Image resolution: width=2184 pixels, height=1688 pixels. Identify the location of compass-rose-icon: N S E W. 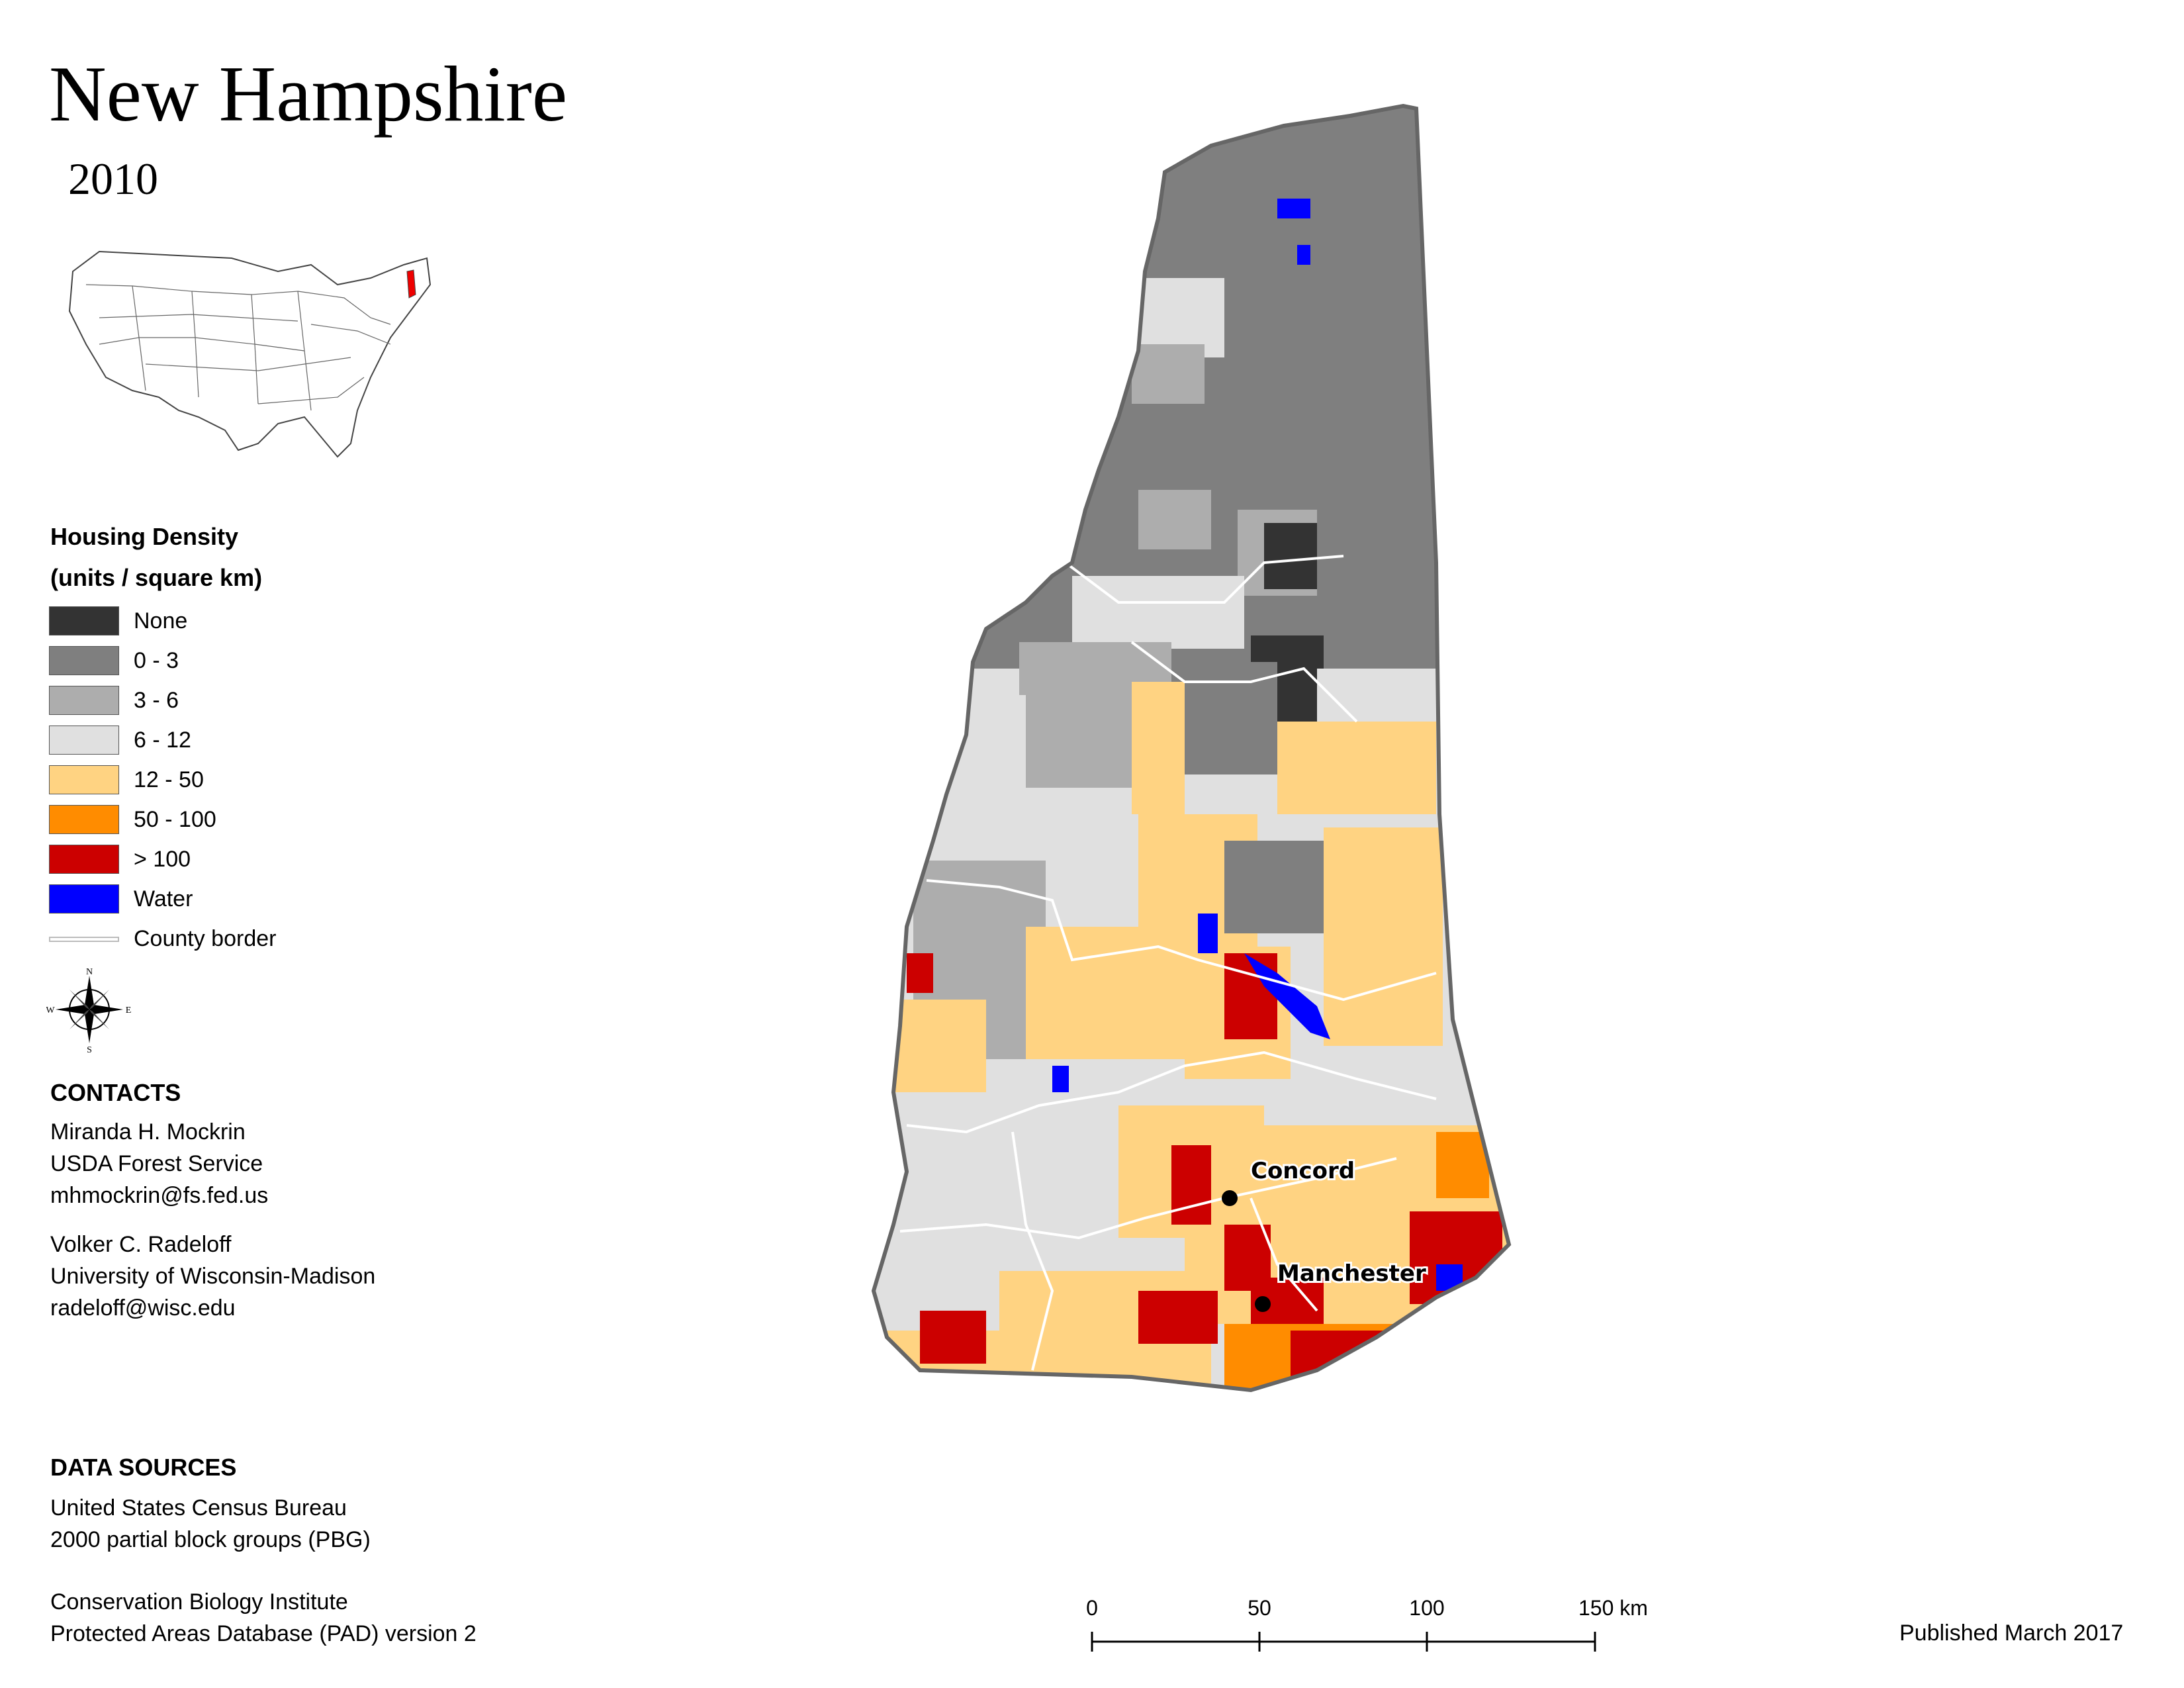
(89, 1010).